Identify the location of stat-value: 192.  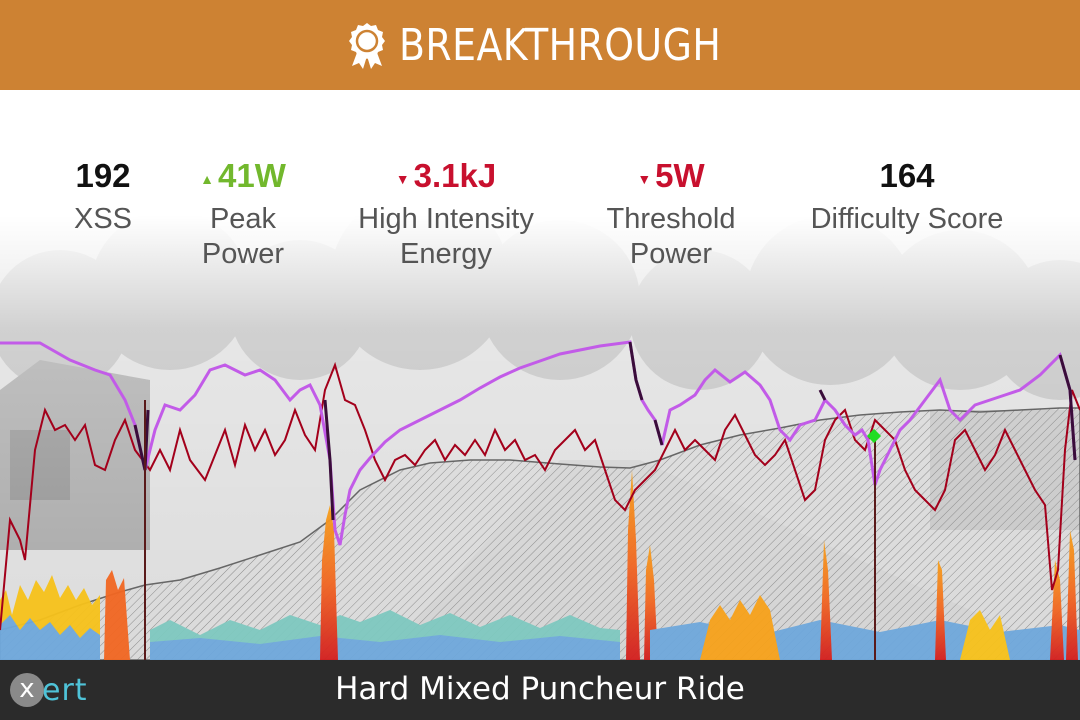
(103, 175).